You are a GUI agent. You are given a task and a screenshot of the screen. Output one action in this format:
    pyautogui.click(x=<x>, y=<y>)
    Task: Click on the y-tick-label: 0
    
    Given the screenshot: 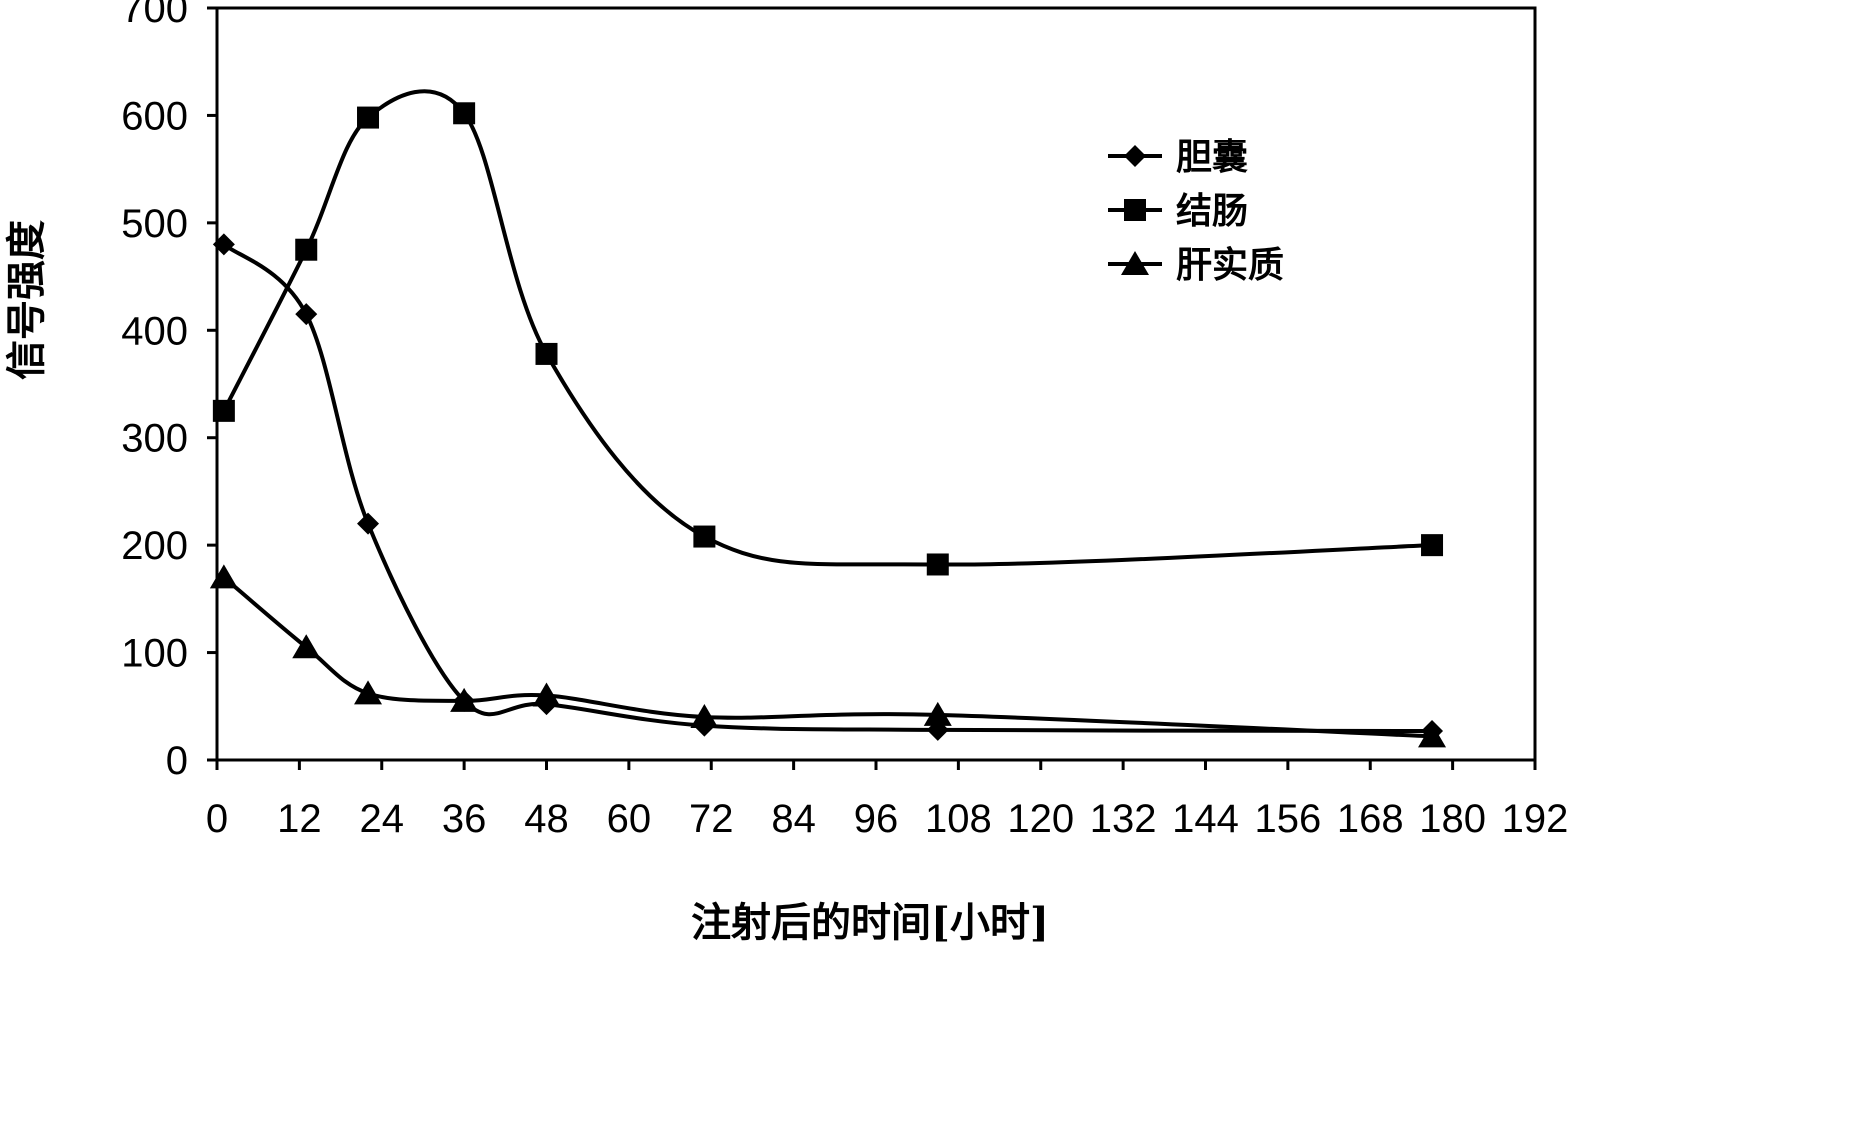 What is the action you would take?
    pyautogui.click(x=177, y=761)
    